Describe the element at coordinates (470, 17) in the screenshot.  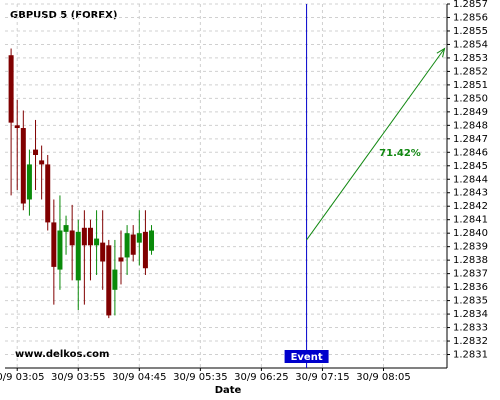
I see `y-tick-label: 1.2856` at that location.